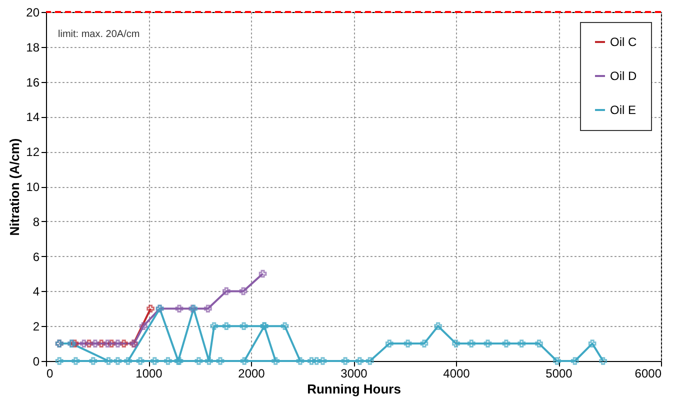  Describe the element at coordinates (354, 373) in the screenshot. I see `x-tick-label: 3000` at that location.